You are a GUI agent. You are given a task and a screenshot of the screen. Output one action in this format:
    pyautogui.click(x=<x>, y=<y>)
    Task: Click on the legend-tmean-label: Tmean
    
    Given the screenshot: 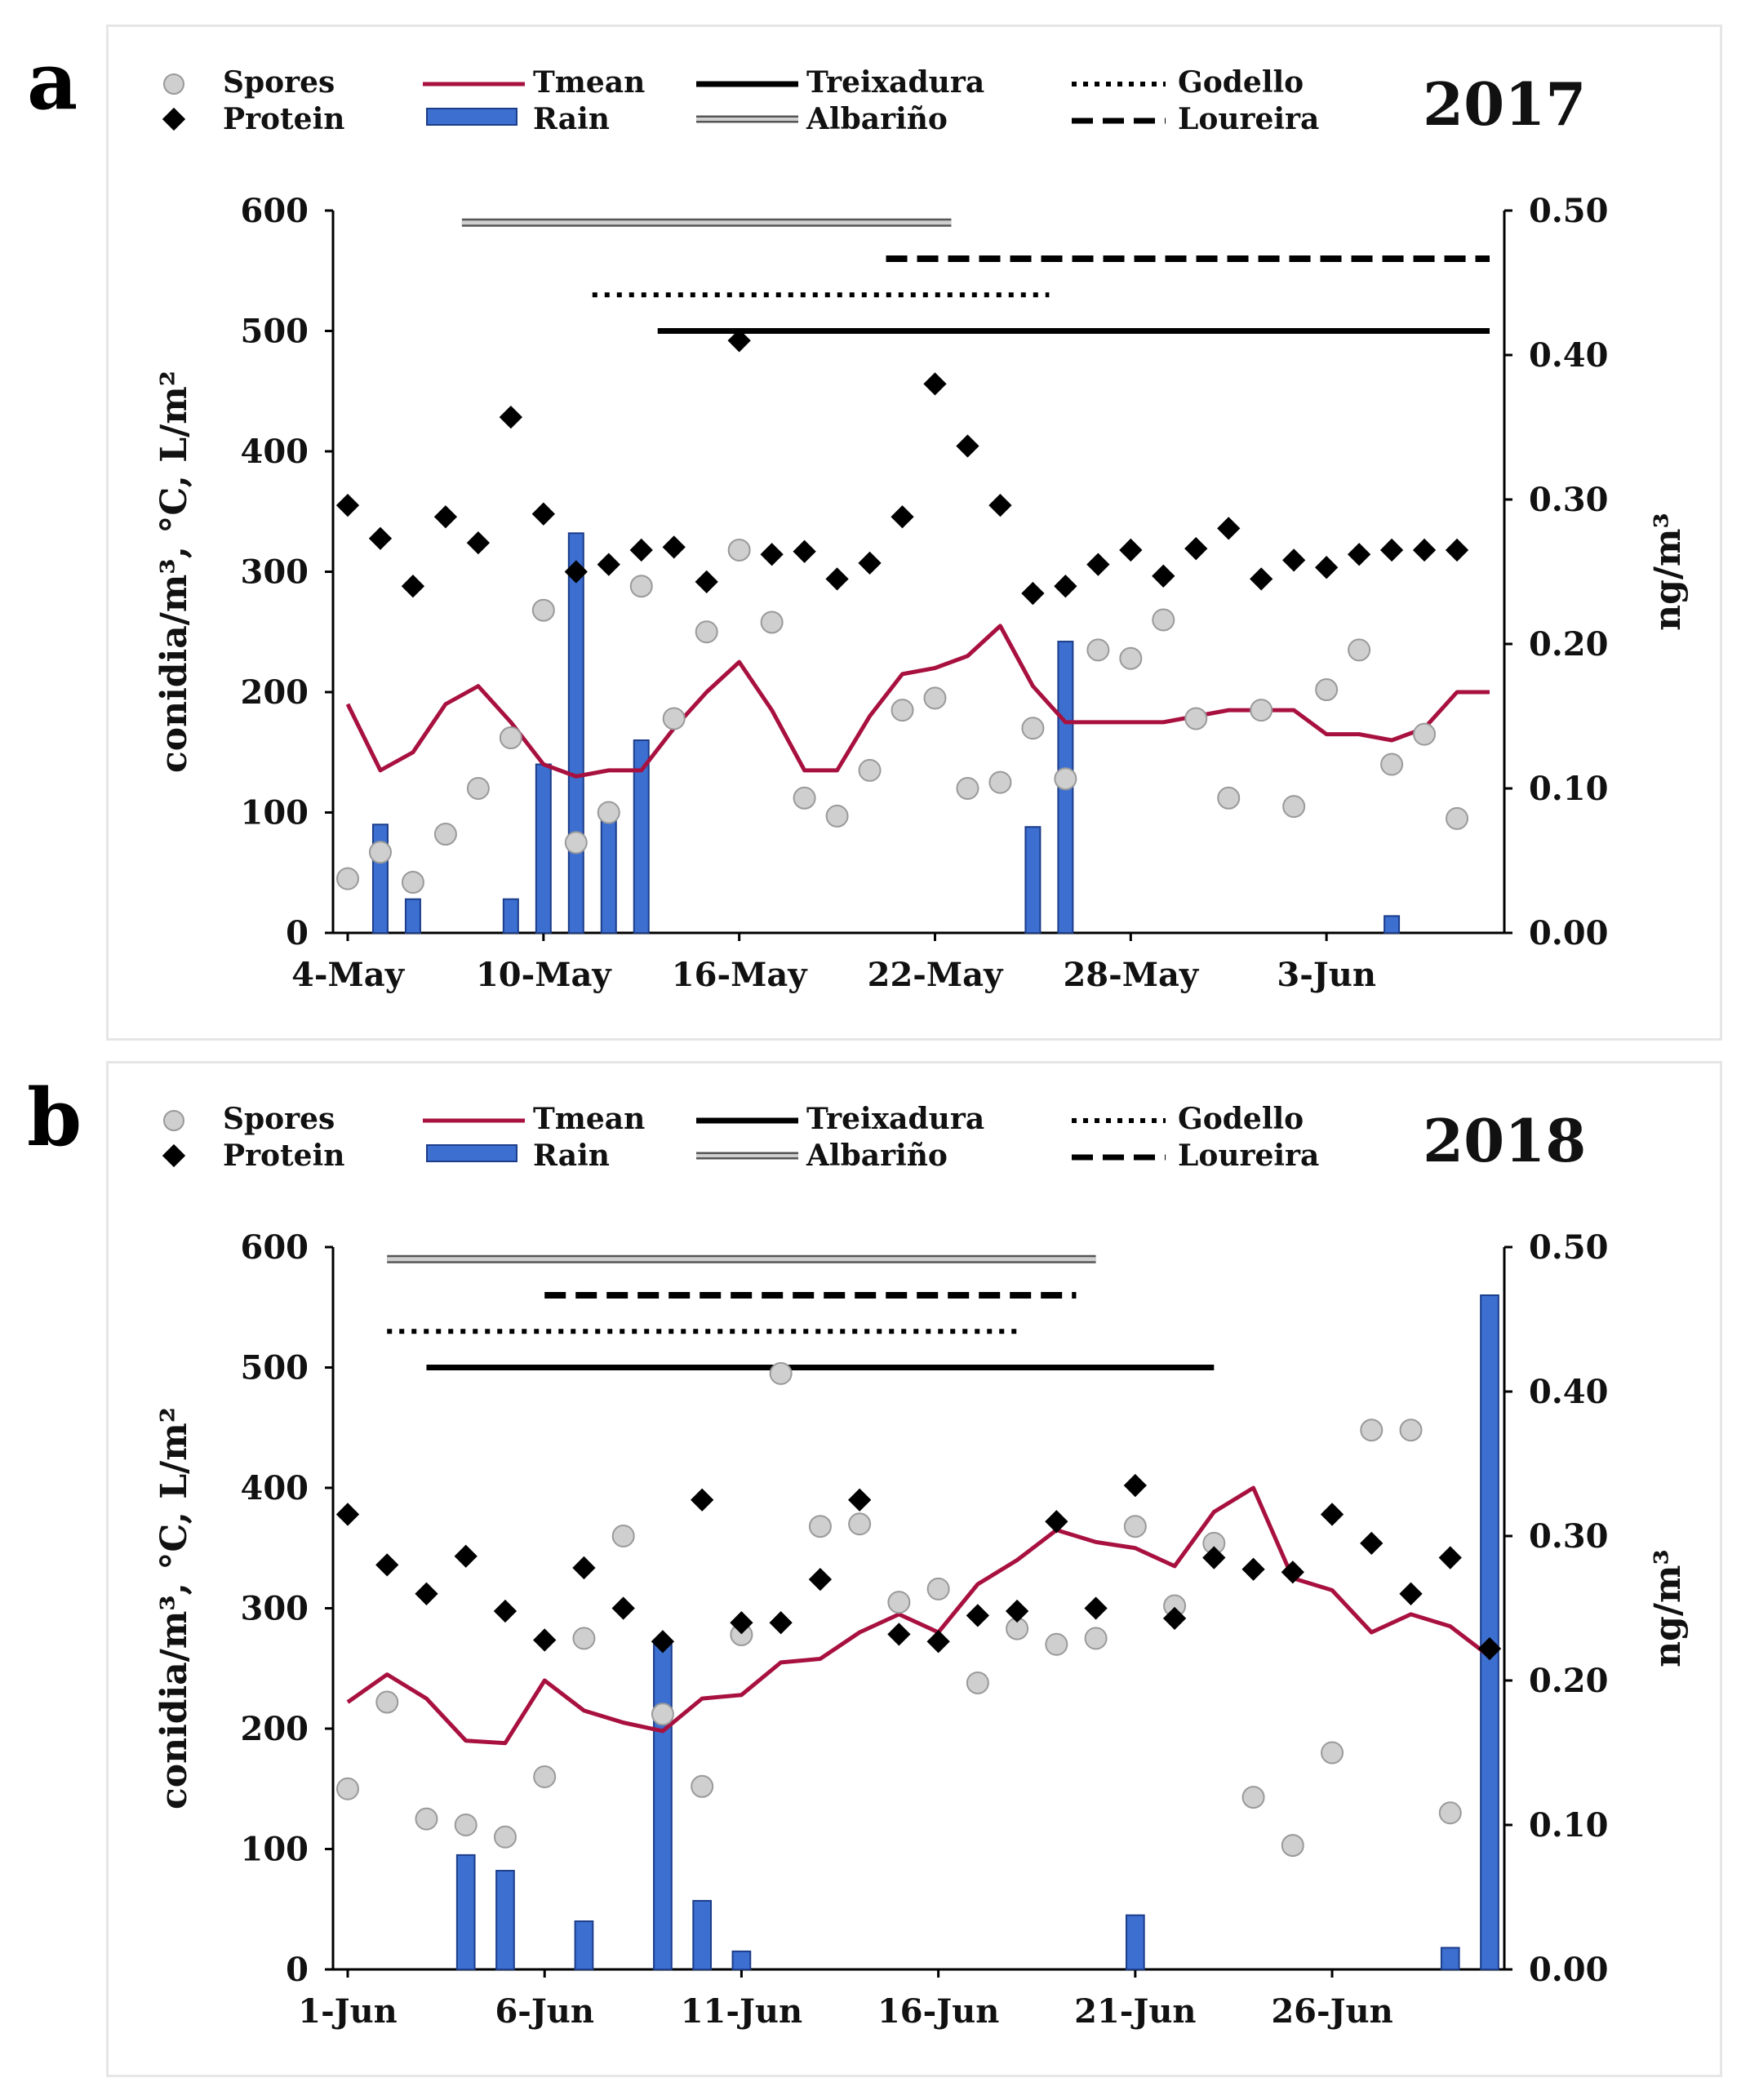 What is the action you would take?
    pyautogui.click(x=589, y=1119)
    